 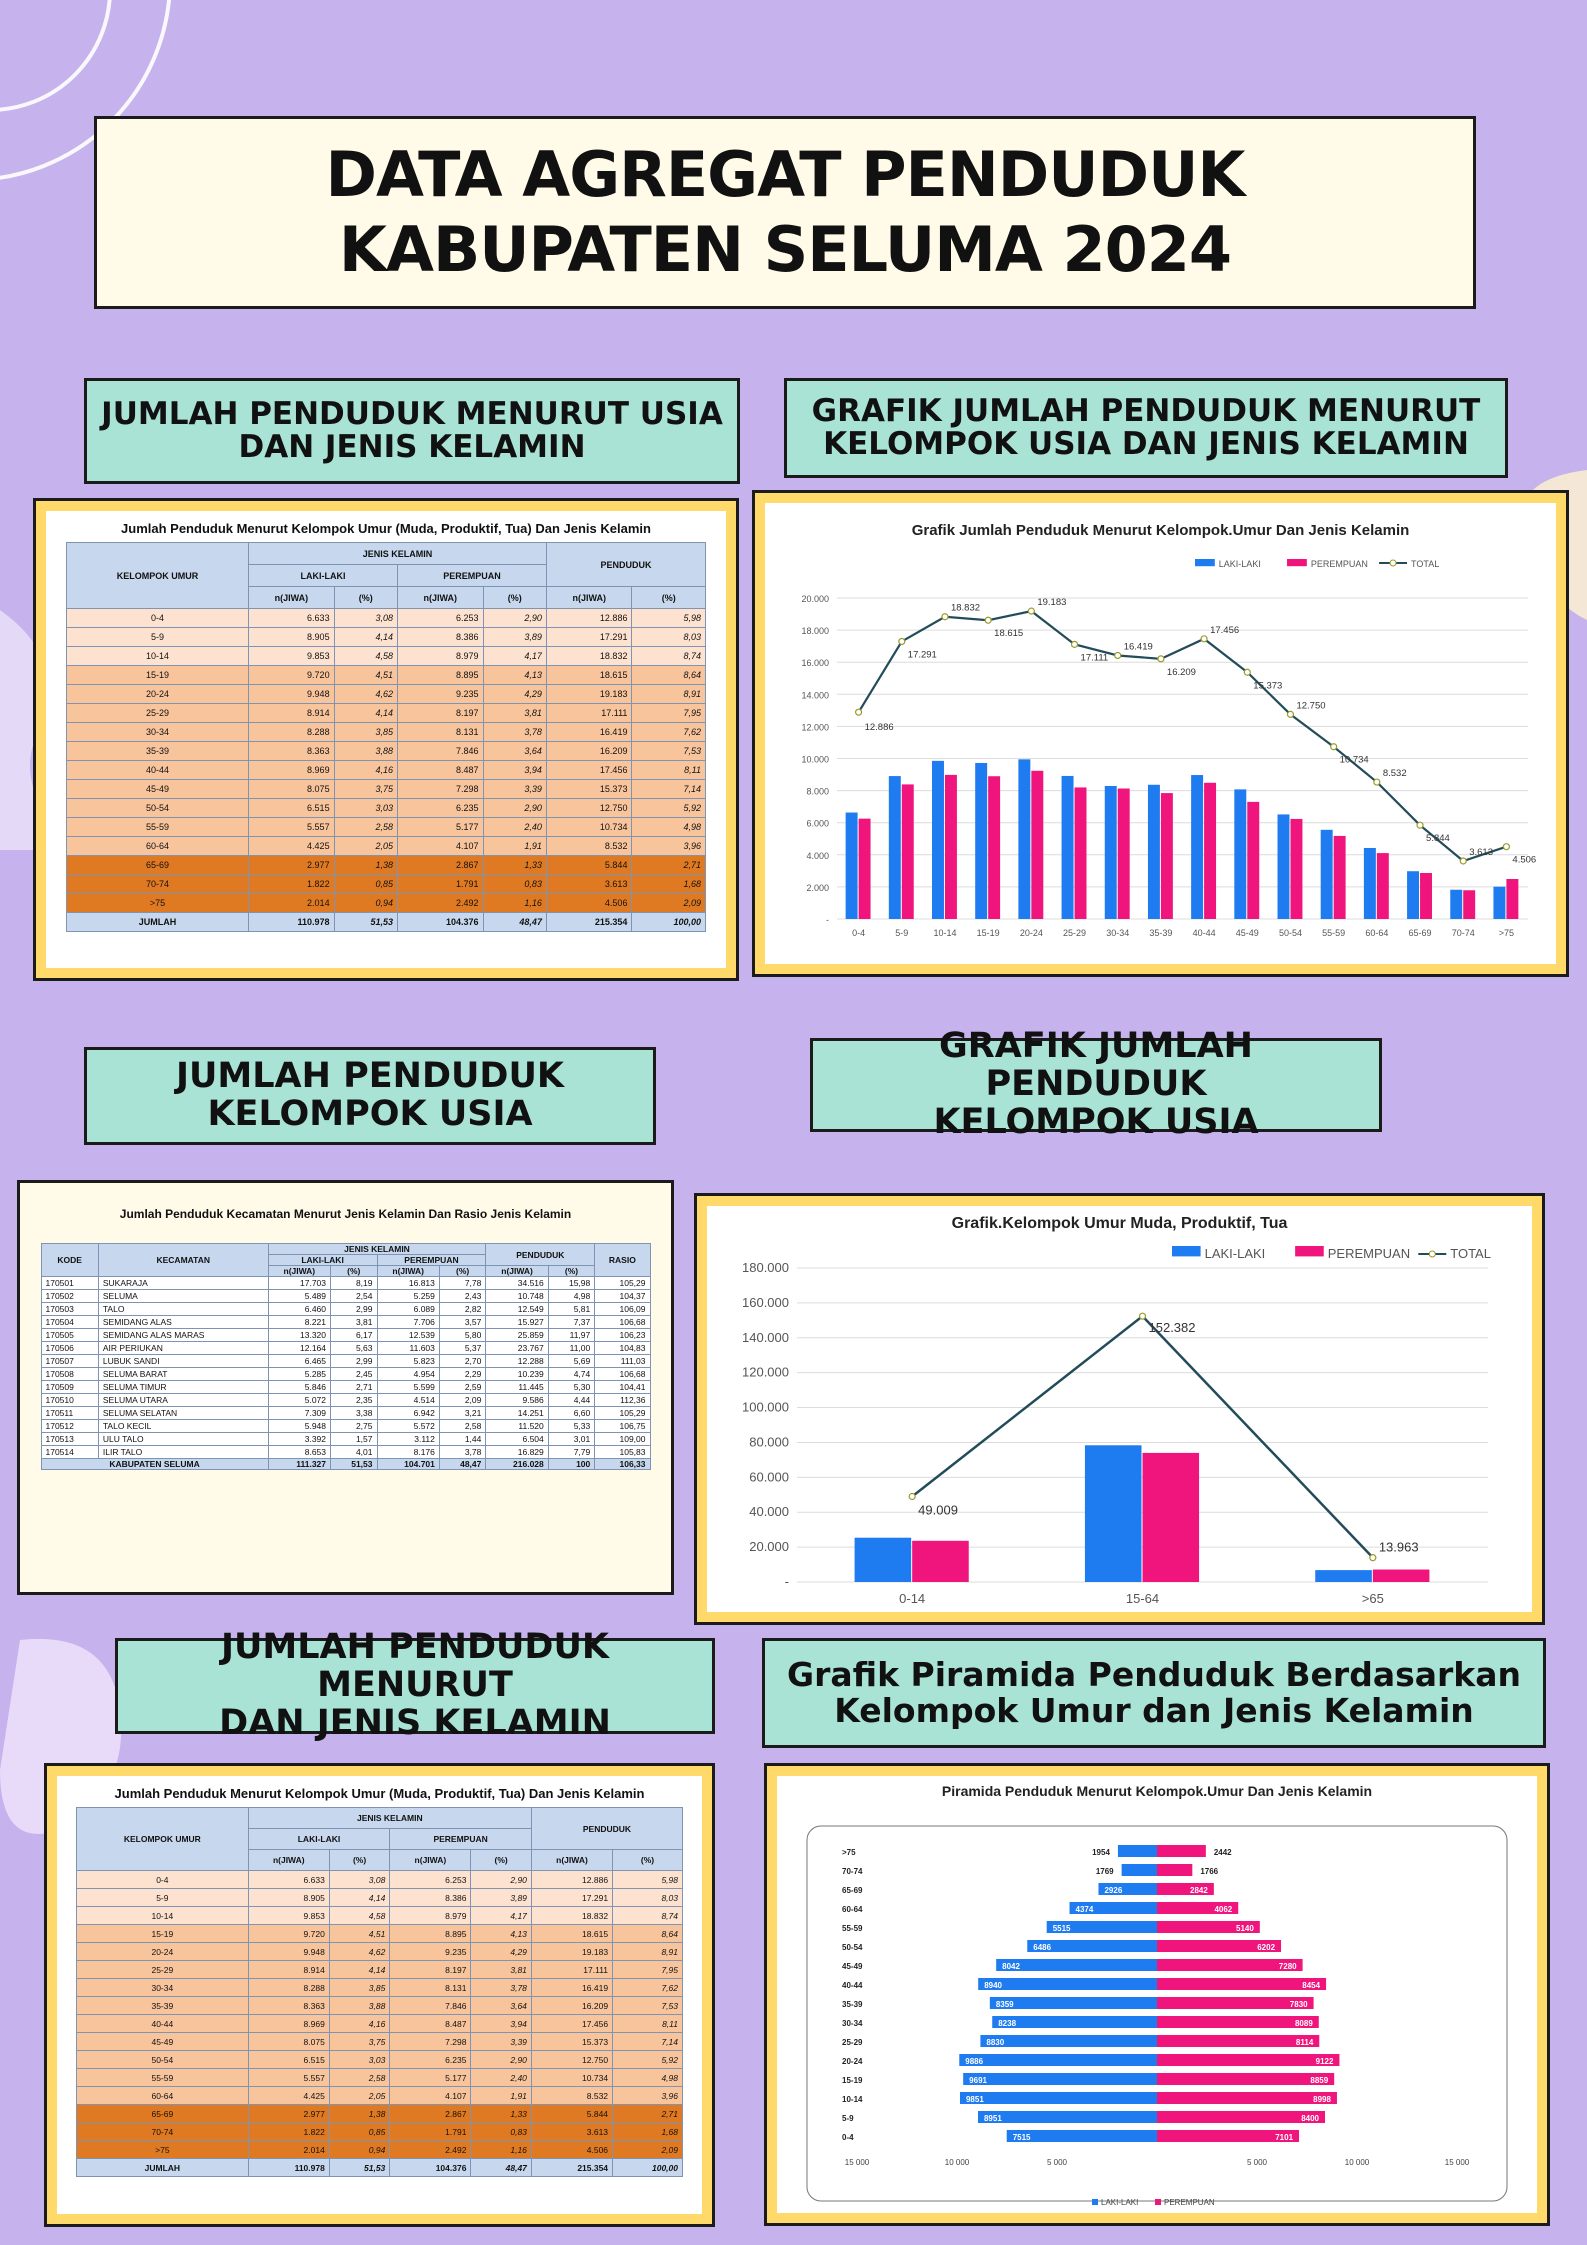 What do you see at coordinates (69, 1348) in the screenshot?
I see `table-cell: 170506` at bounding box center [69, 1348].